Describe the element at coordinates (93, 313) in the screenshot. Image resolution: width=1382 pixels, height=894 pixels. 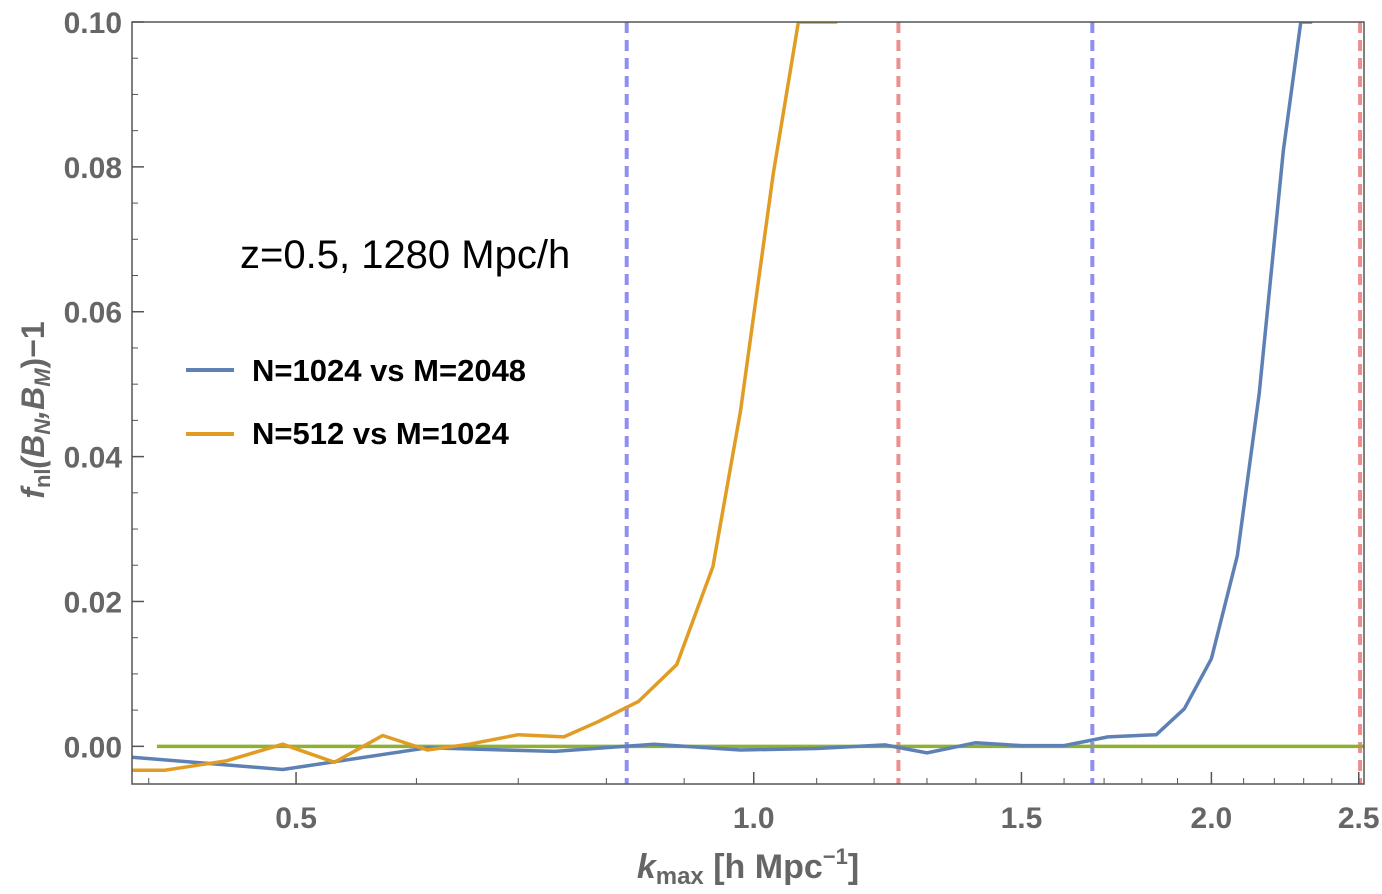
I see `y-tick-label-3: 0.06` at that location.